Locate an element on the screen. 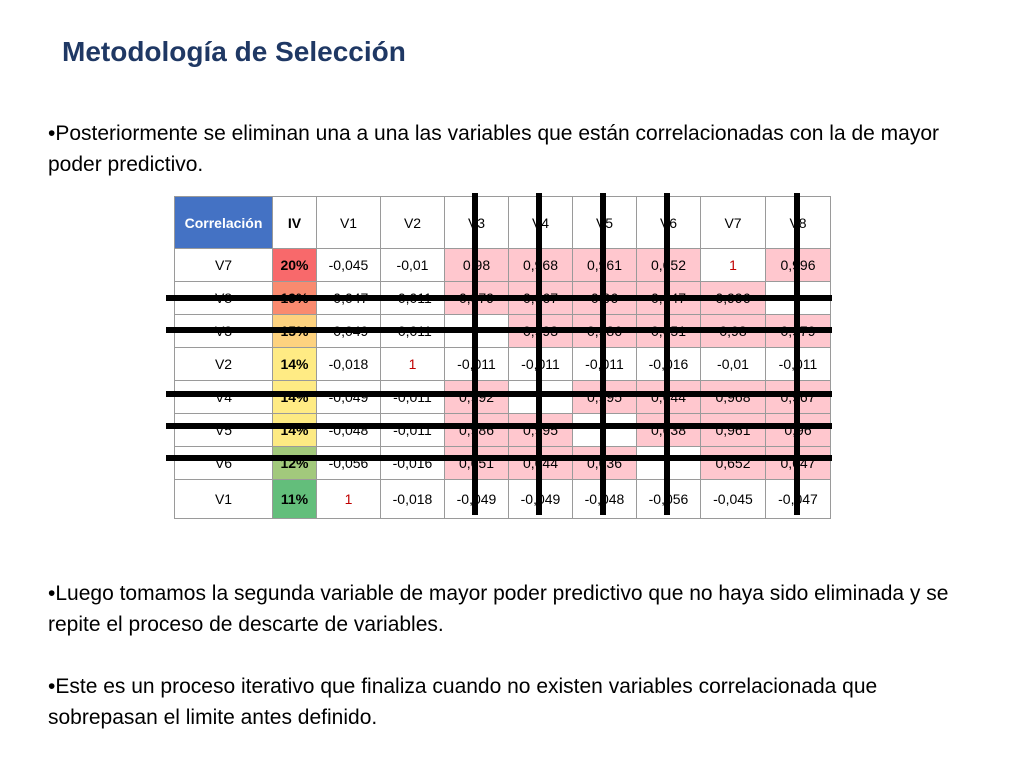 The image size is (1024, 768). column-header: V4 is located at coordinates (540, 222).